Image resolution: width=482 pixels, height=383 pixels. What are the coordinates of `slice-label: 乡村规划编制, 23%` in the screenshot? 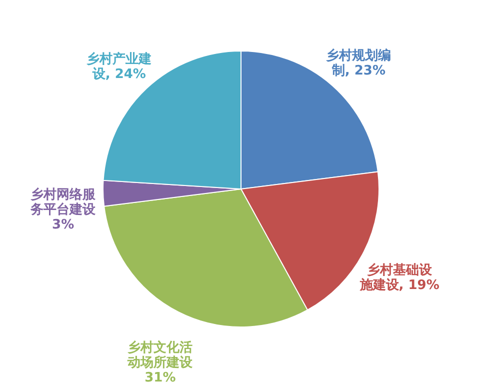 It's located at (359, 62).